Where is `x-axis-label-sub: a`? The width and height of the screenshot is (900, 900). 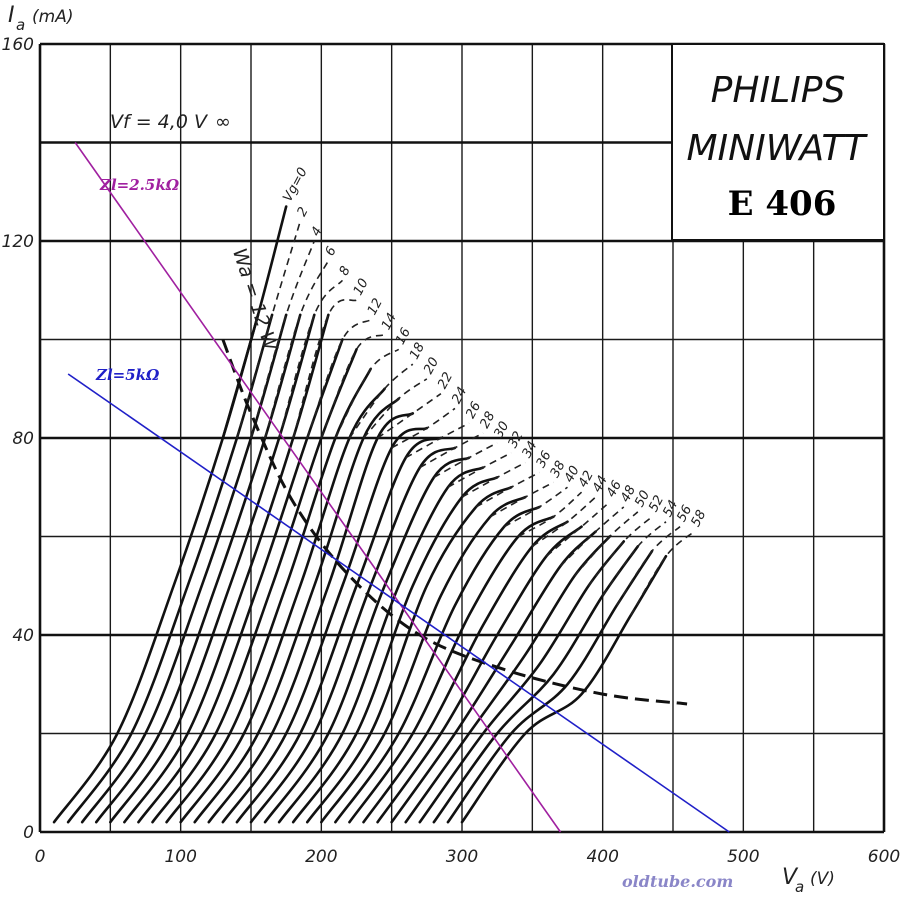
x-axis-label-sub: a is located at coordinates (799, 887).